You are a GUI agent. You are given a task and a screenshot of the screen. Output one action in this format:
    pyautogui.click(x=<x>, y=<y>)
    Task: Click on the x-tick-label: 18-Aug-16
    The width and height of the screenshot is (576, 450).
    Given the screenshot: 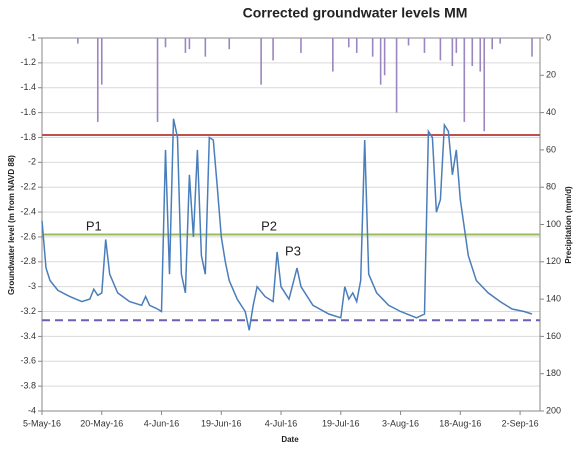 What is the action you would take?
    pyautogui.click(x=460, y=423)
    